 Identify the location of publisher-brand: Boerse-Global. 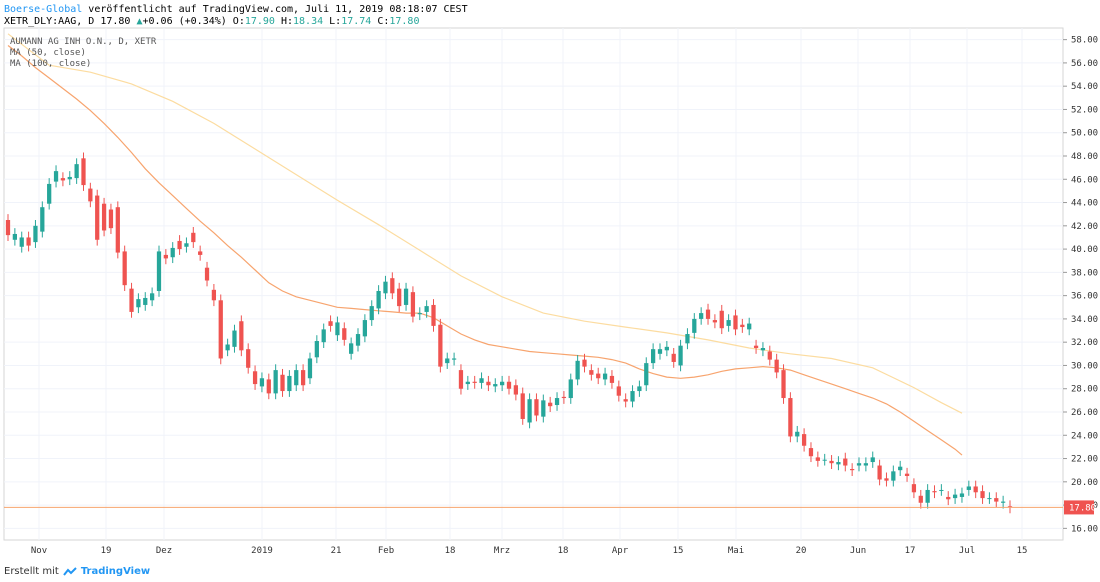
(43, 9).